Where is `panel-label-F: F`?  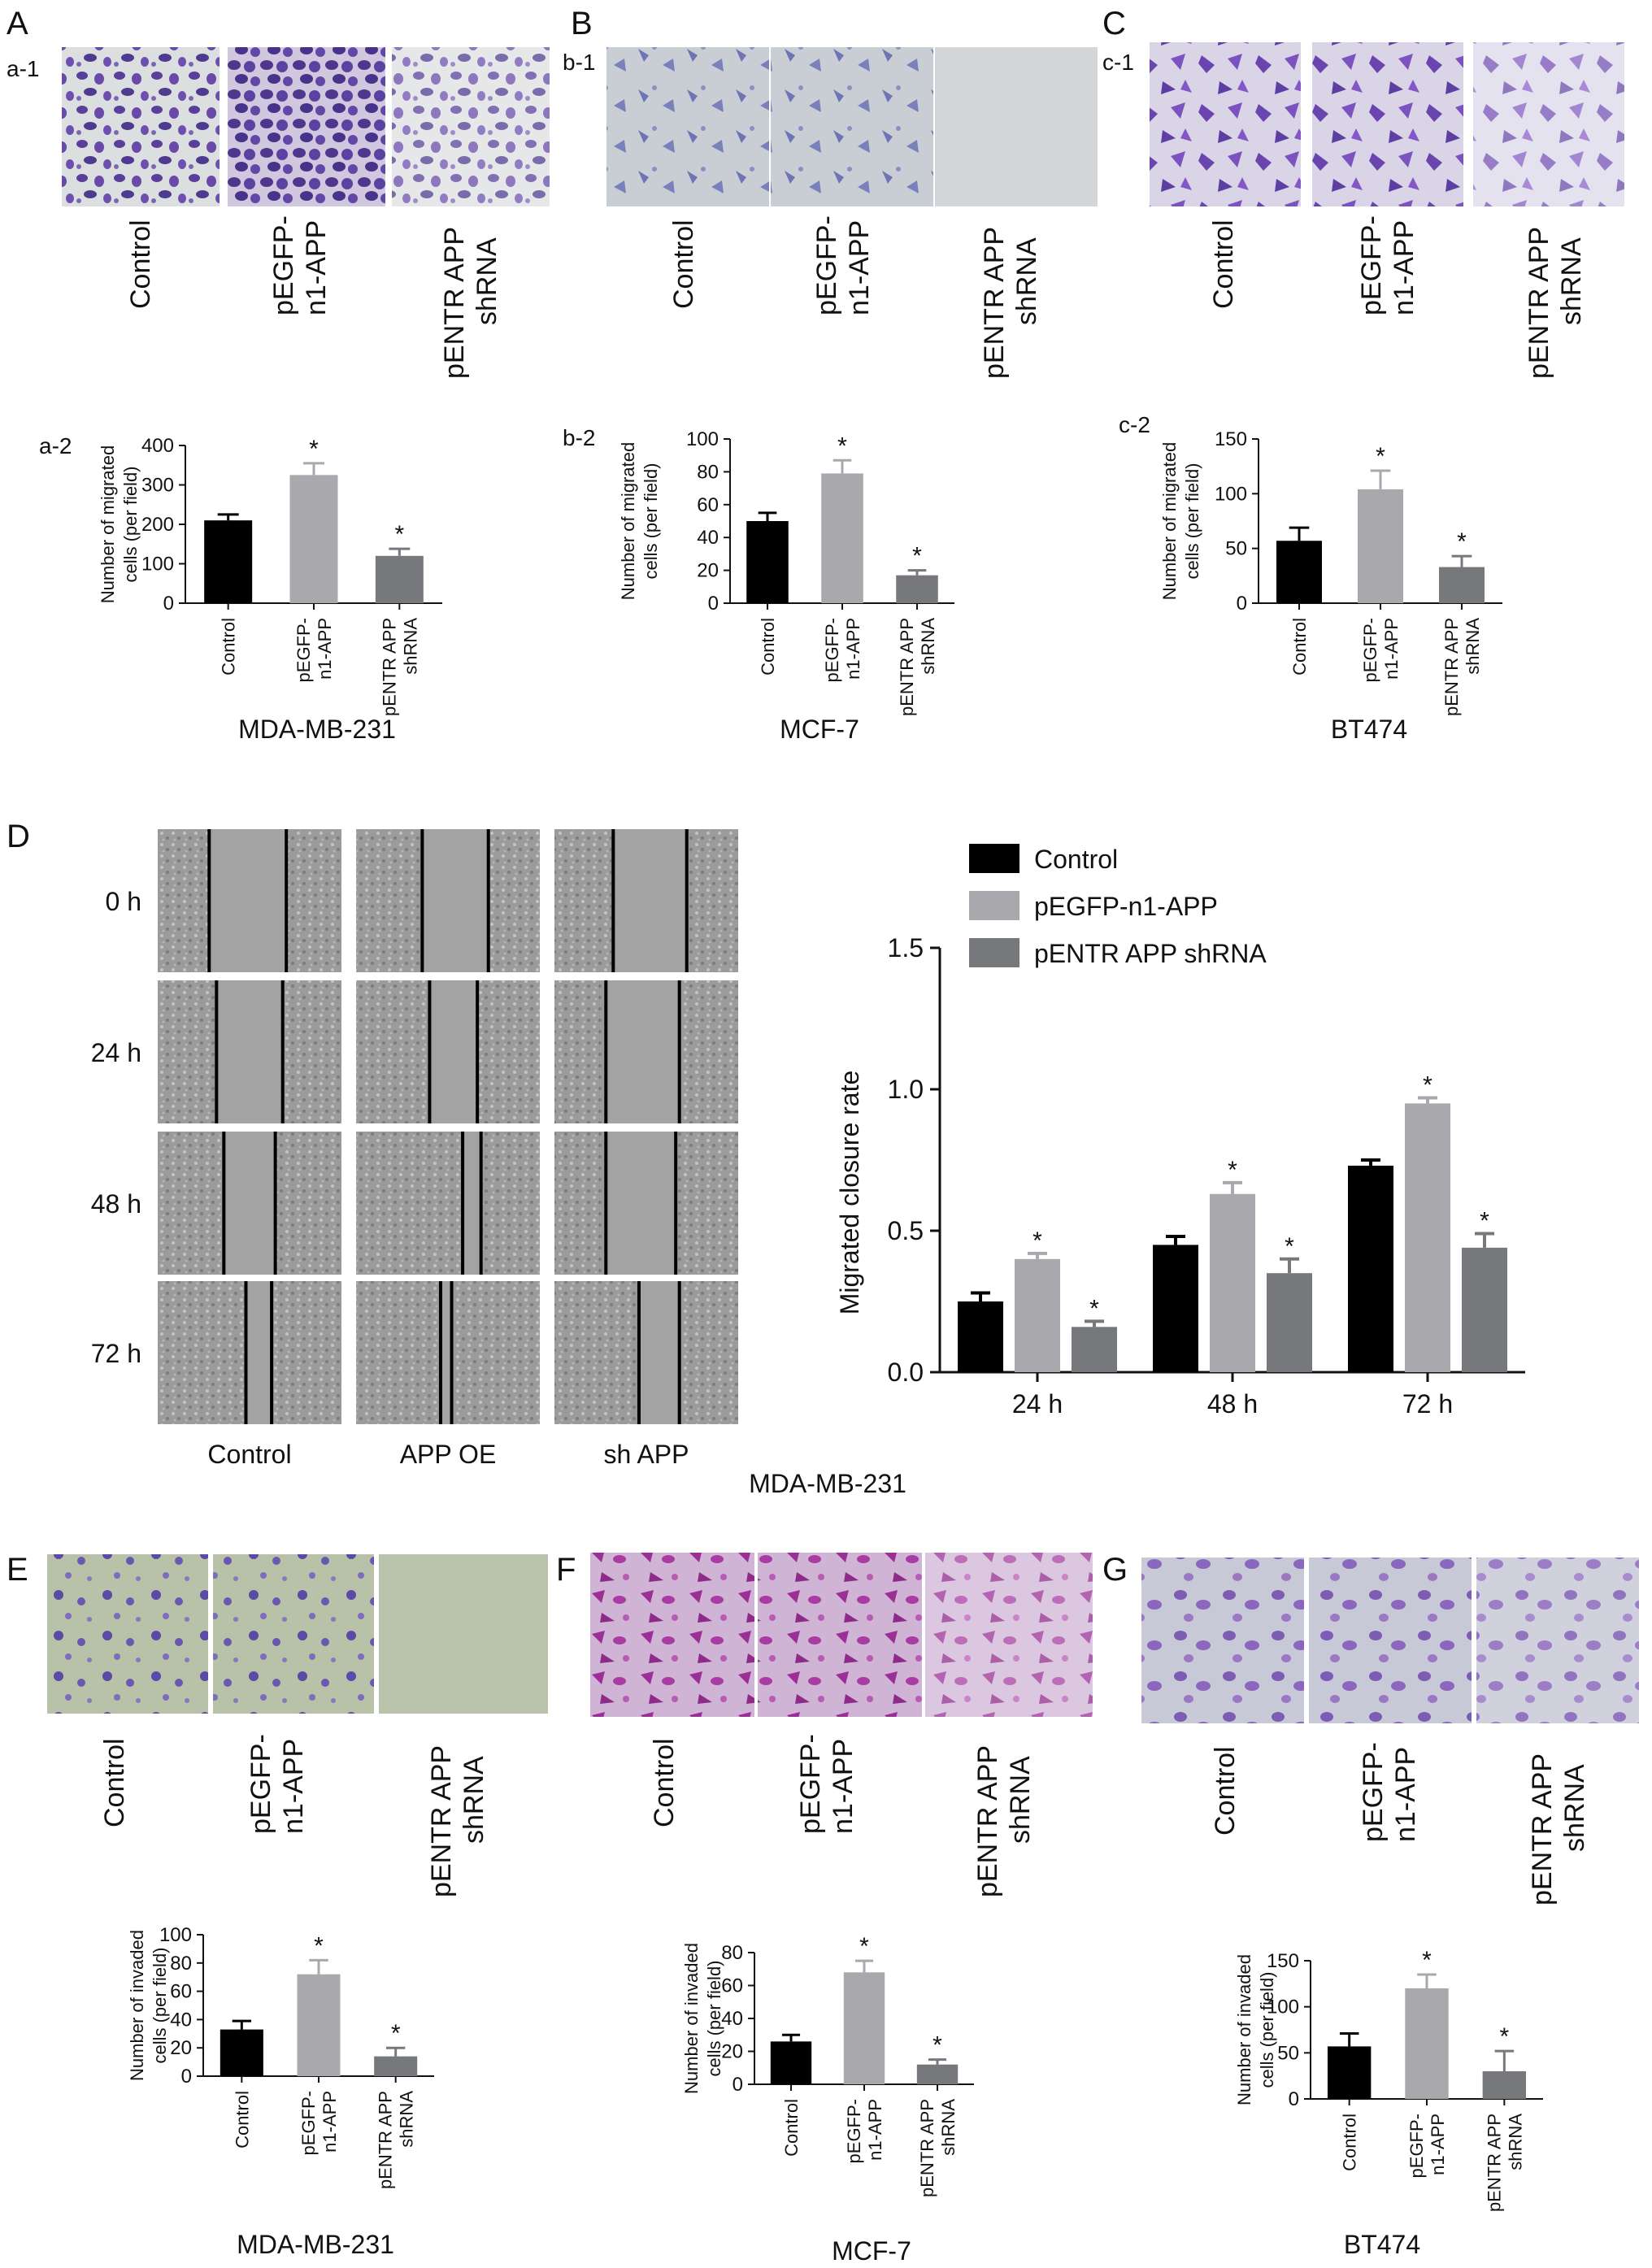 panel-label-F: F is located at coordinates (566, 1570).